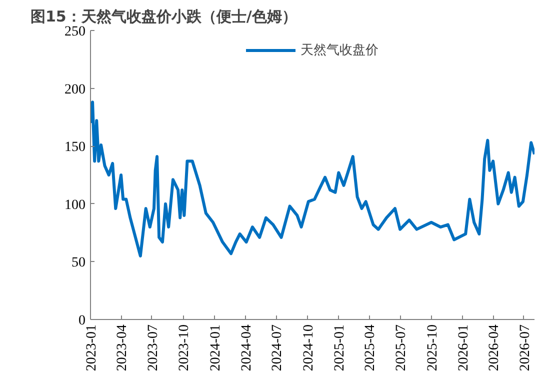  What do you see at coordinates (494, 348) in the screenshot?
I see `x-tick-label: 2026-04` at bounding box center [494, 348].